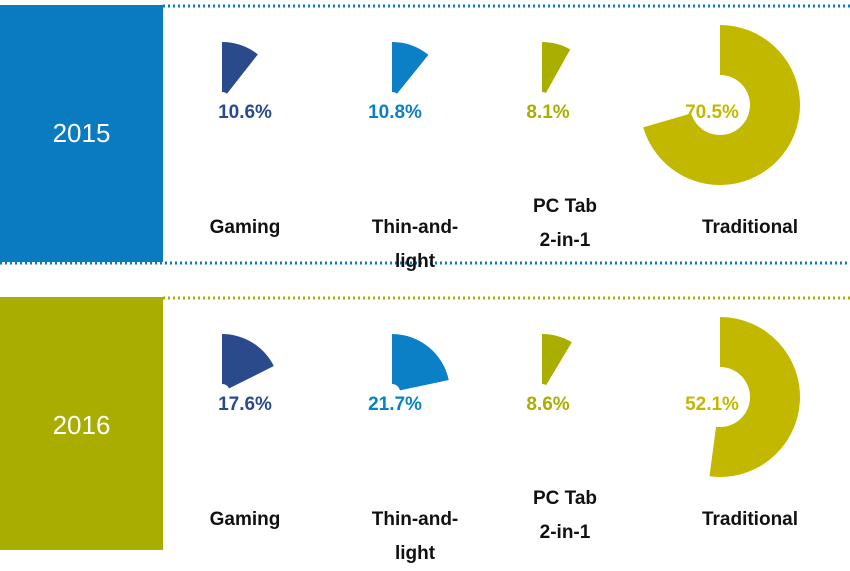 The height and width of the screenshot is (571, 850). I want to click on value-label: 8.6%, so click(548, 404).